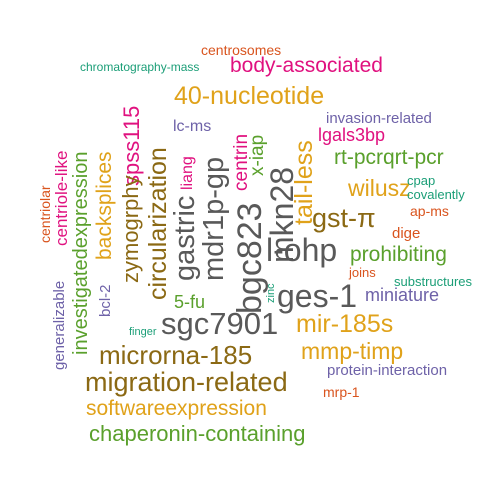 The image size is (500, 500). I want to click on word-investigatedexpression: investigatedexpression, so click(81, 253).